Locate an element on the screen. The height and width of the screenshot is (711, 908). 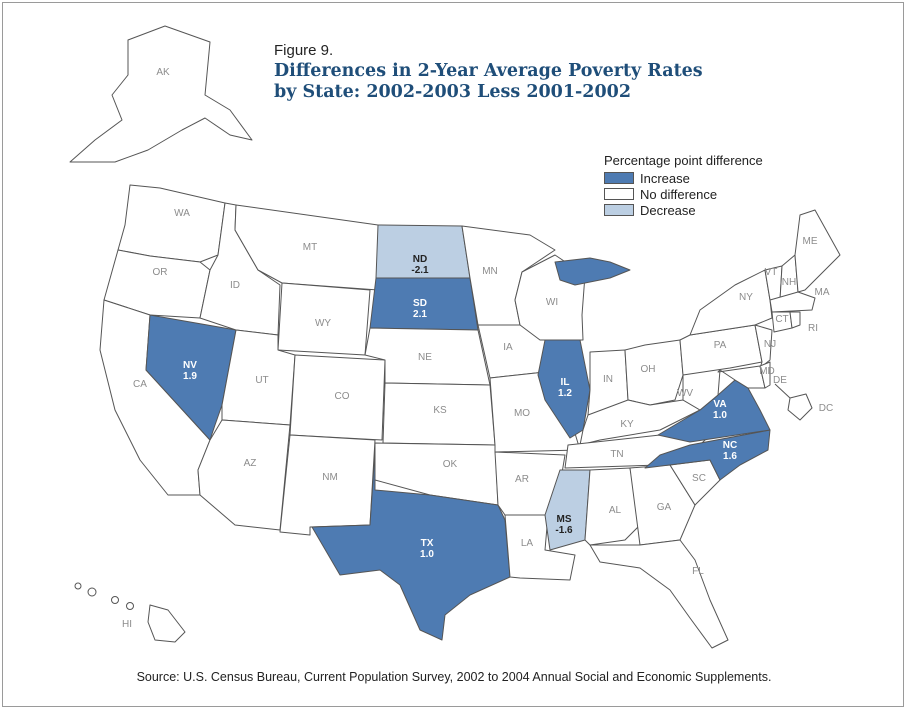
legend-swatch-no-difference is located at coordinates (619, 194).